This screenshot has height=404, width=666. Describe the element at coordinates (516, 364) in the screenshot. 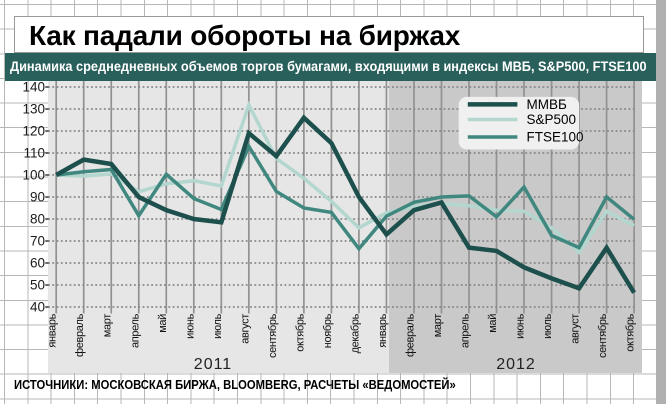

I see `svg-text: 2012` at that location.